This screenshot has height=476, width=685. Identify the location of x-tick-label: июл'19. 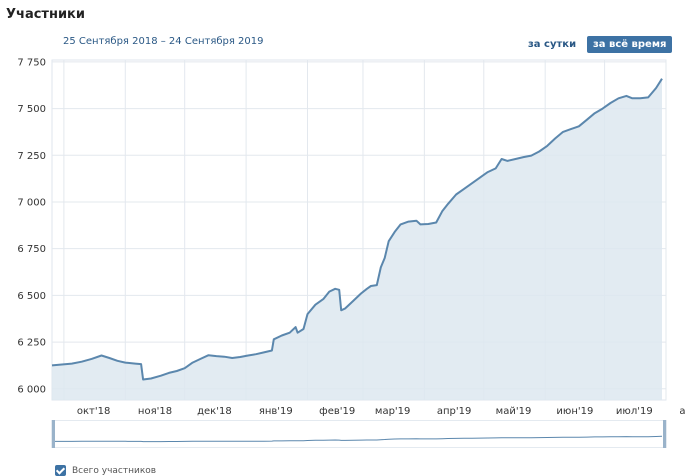
(634, 411).